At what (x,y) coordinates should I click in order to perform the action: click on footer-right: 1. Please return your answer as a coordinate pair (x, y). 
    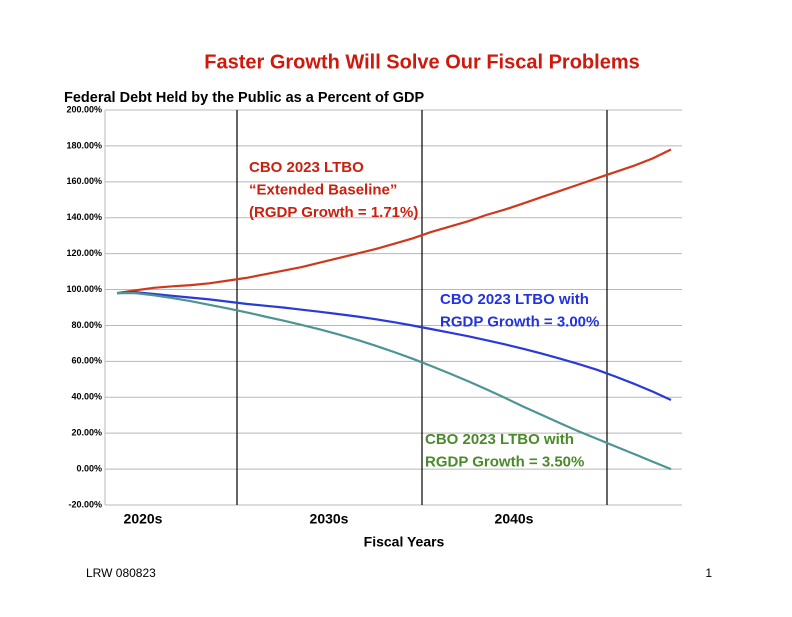
    Looking at the image, I should click on (708, 573).